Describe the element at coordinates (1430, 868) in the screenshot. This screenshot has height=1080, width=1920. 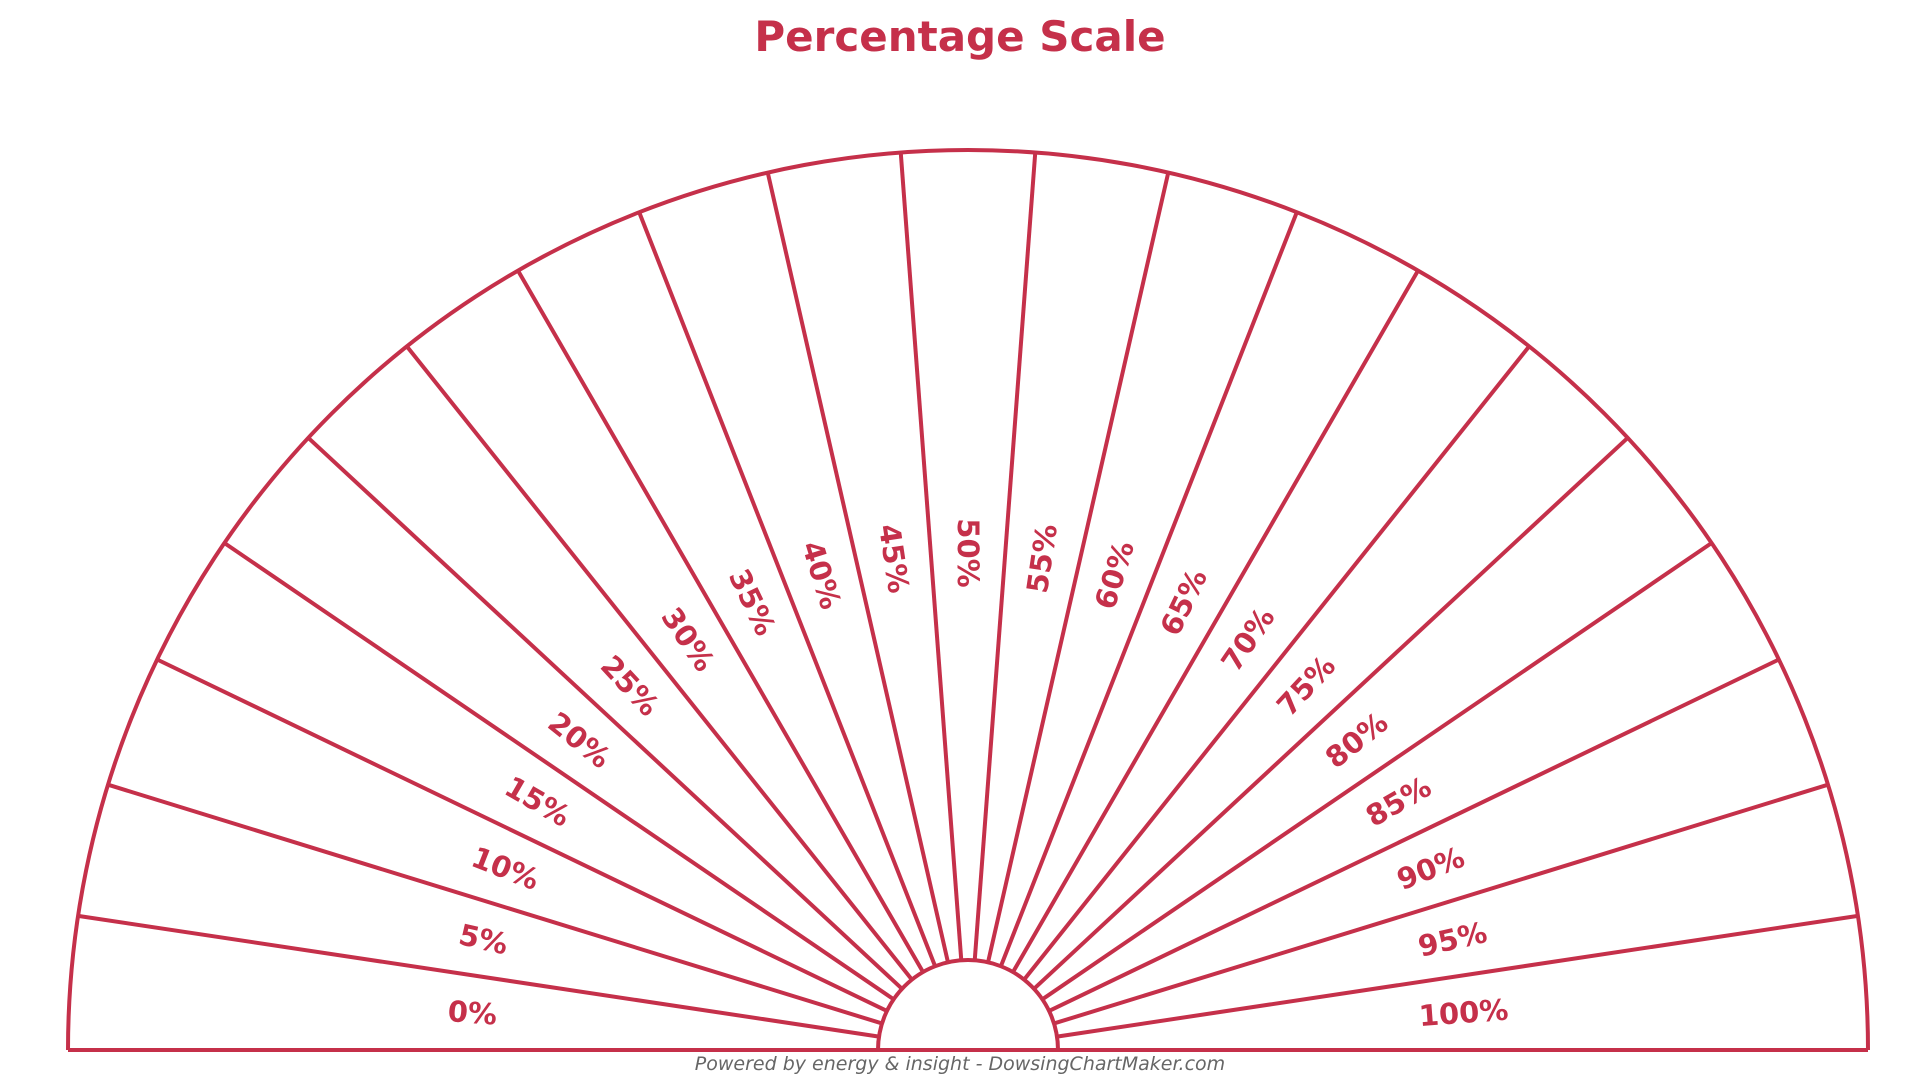
I see `segment-label: 90%` at that location.